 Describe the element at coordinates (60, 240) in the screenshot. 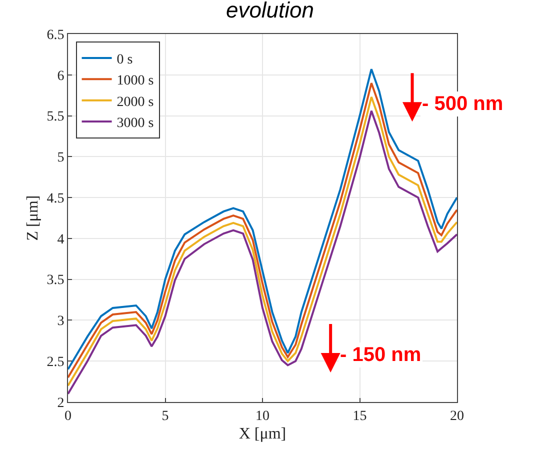

I see `y-tick-label: 4` at that location.